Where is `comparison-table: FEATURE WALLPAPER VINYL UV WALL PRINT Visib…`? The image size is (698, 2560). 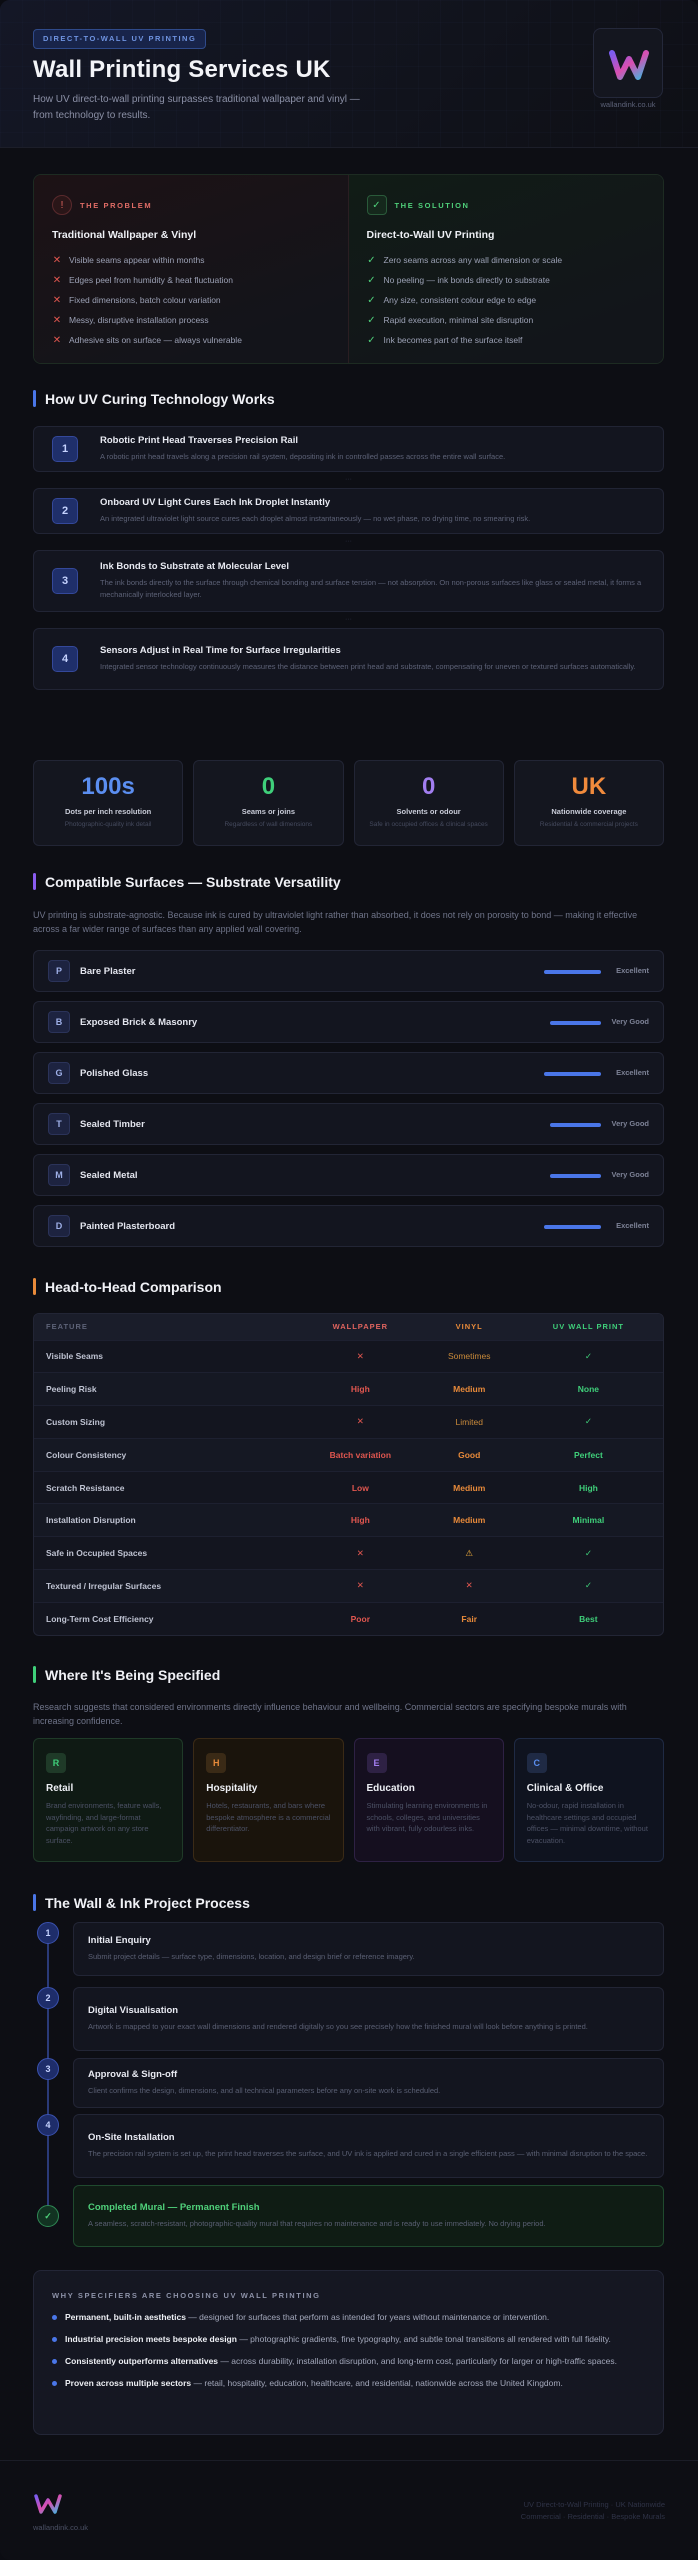 comparison-table: FEATURE WALLPAPER VINYL UV WALL PRINT Visib… is located at coordinates (348, 1475).